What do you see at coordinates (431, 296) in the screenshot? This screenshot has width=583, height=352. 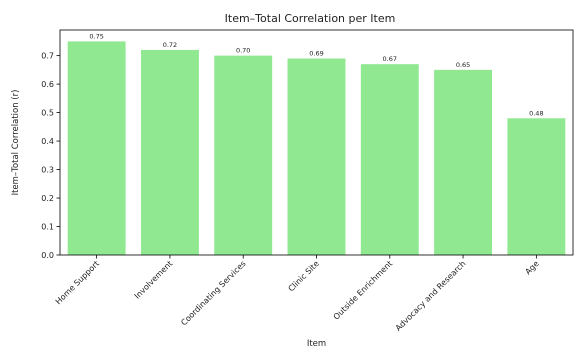 I see `x-tick-label: Advocacy and Research` at bounding box center [431, 296].